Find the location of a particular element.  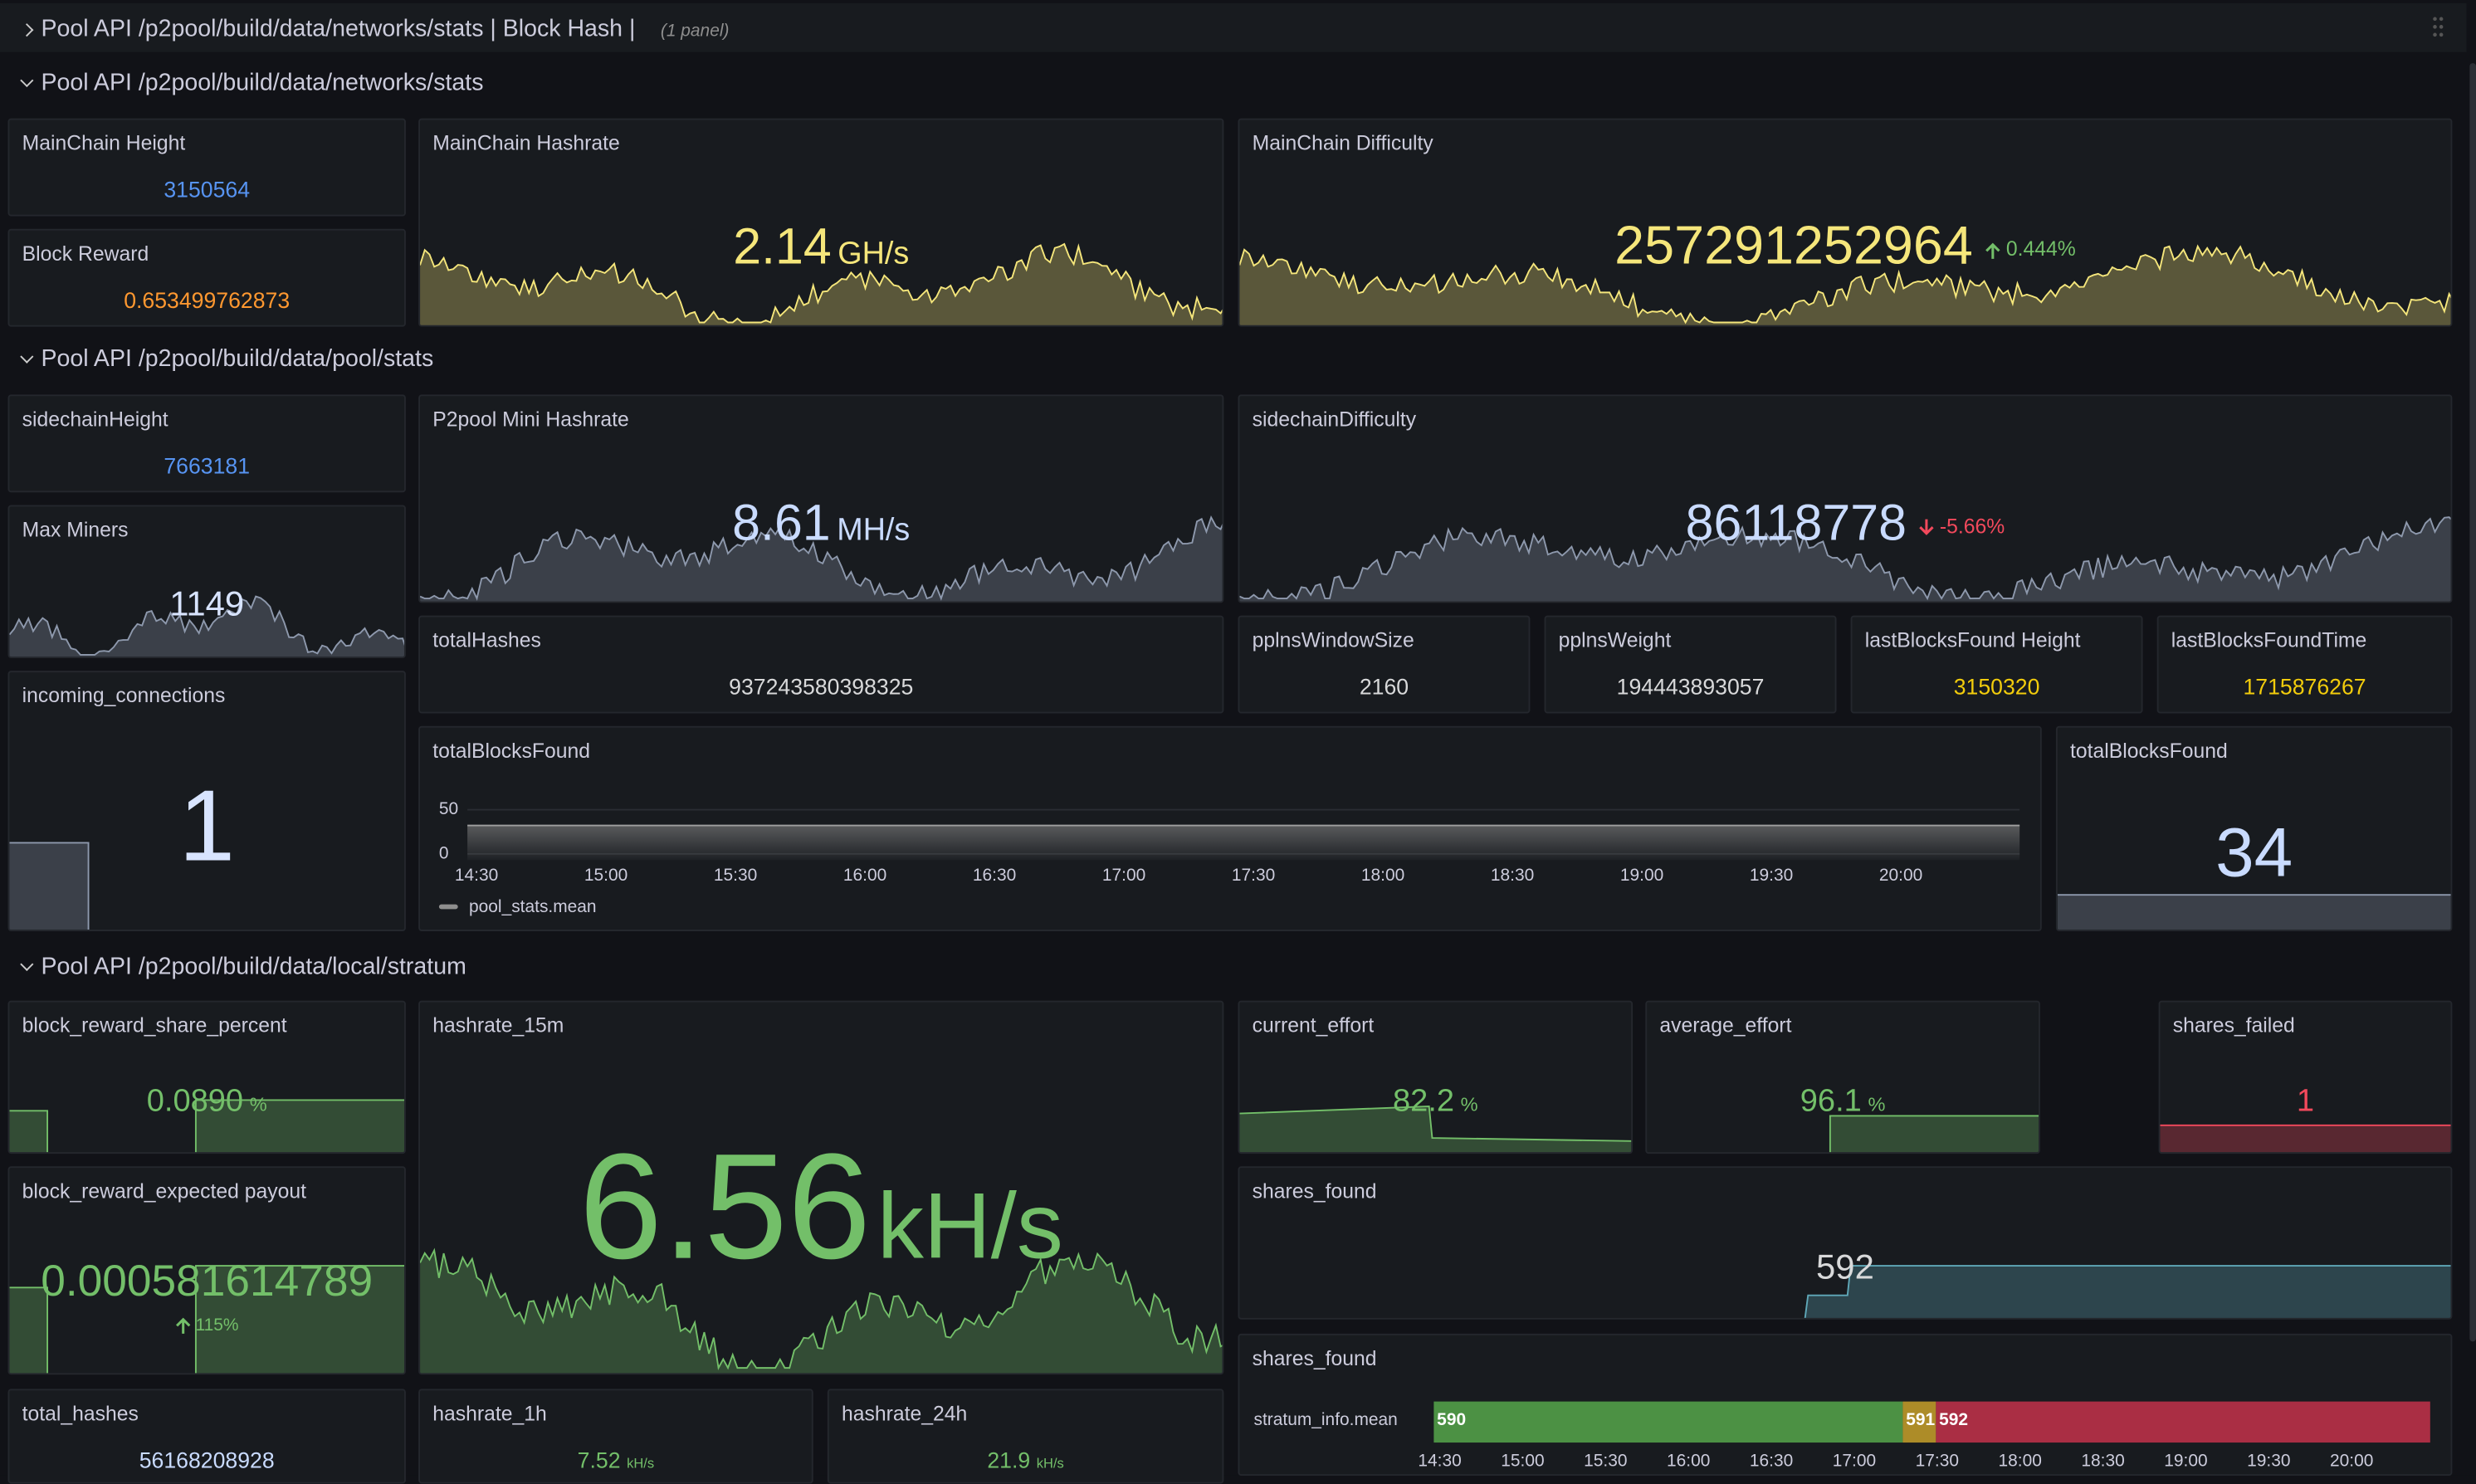

x-tick-label: 16:00 is located at coordinates (1688, 1462).